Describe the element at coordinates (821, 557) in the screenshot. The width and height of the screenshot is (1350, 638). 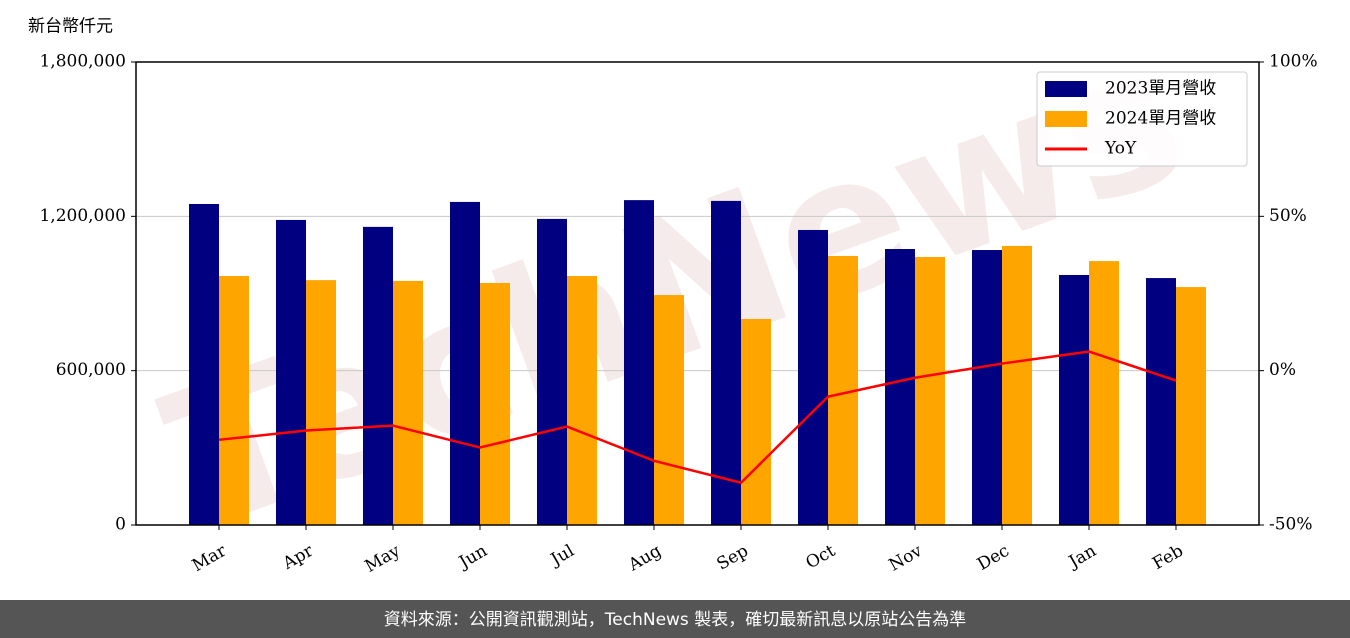
I see `x-tick-label: Oct` at that location.